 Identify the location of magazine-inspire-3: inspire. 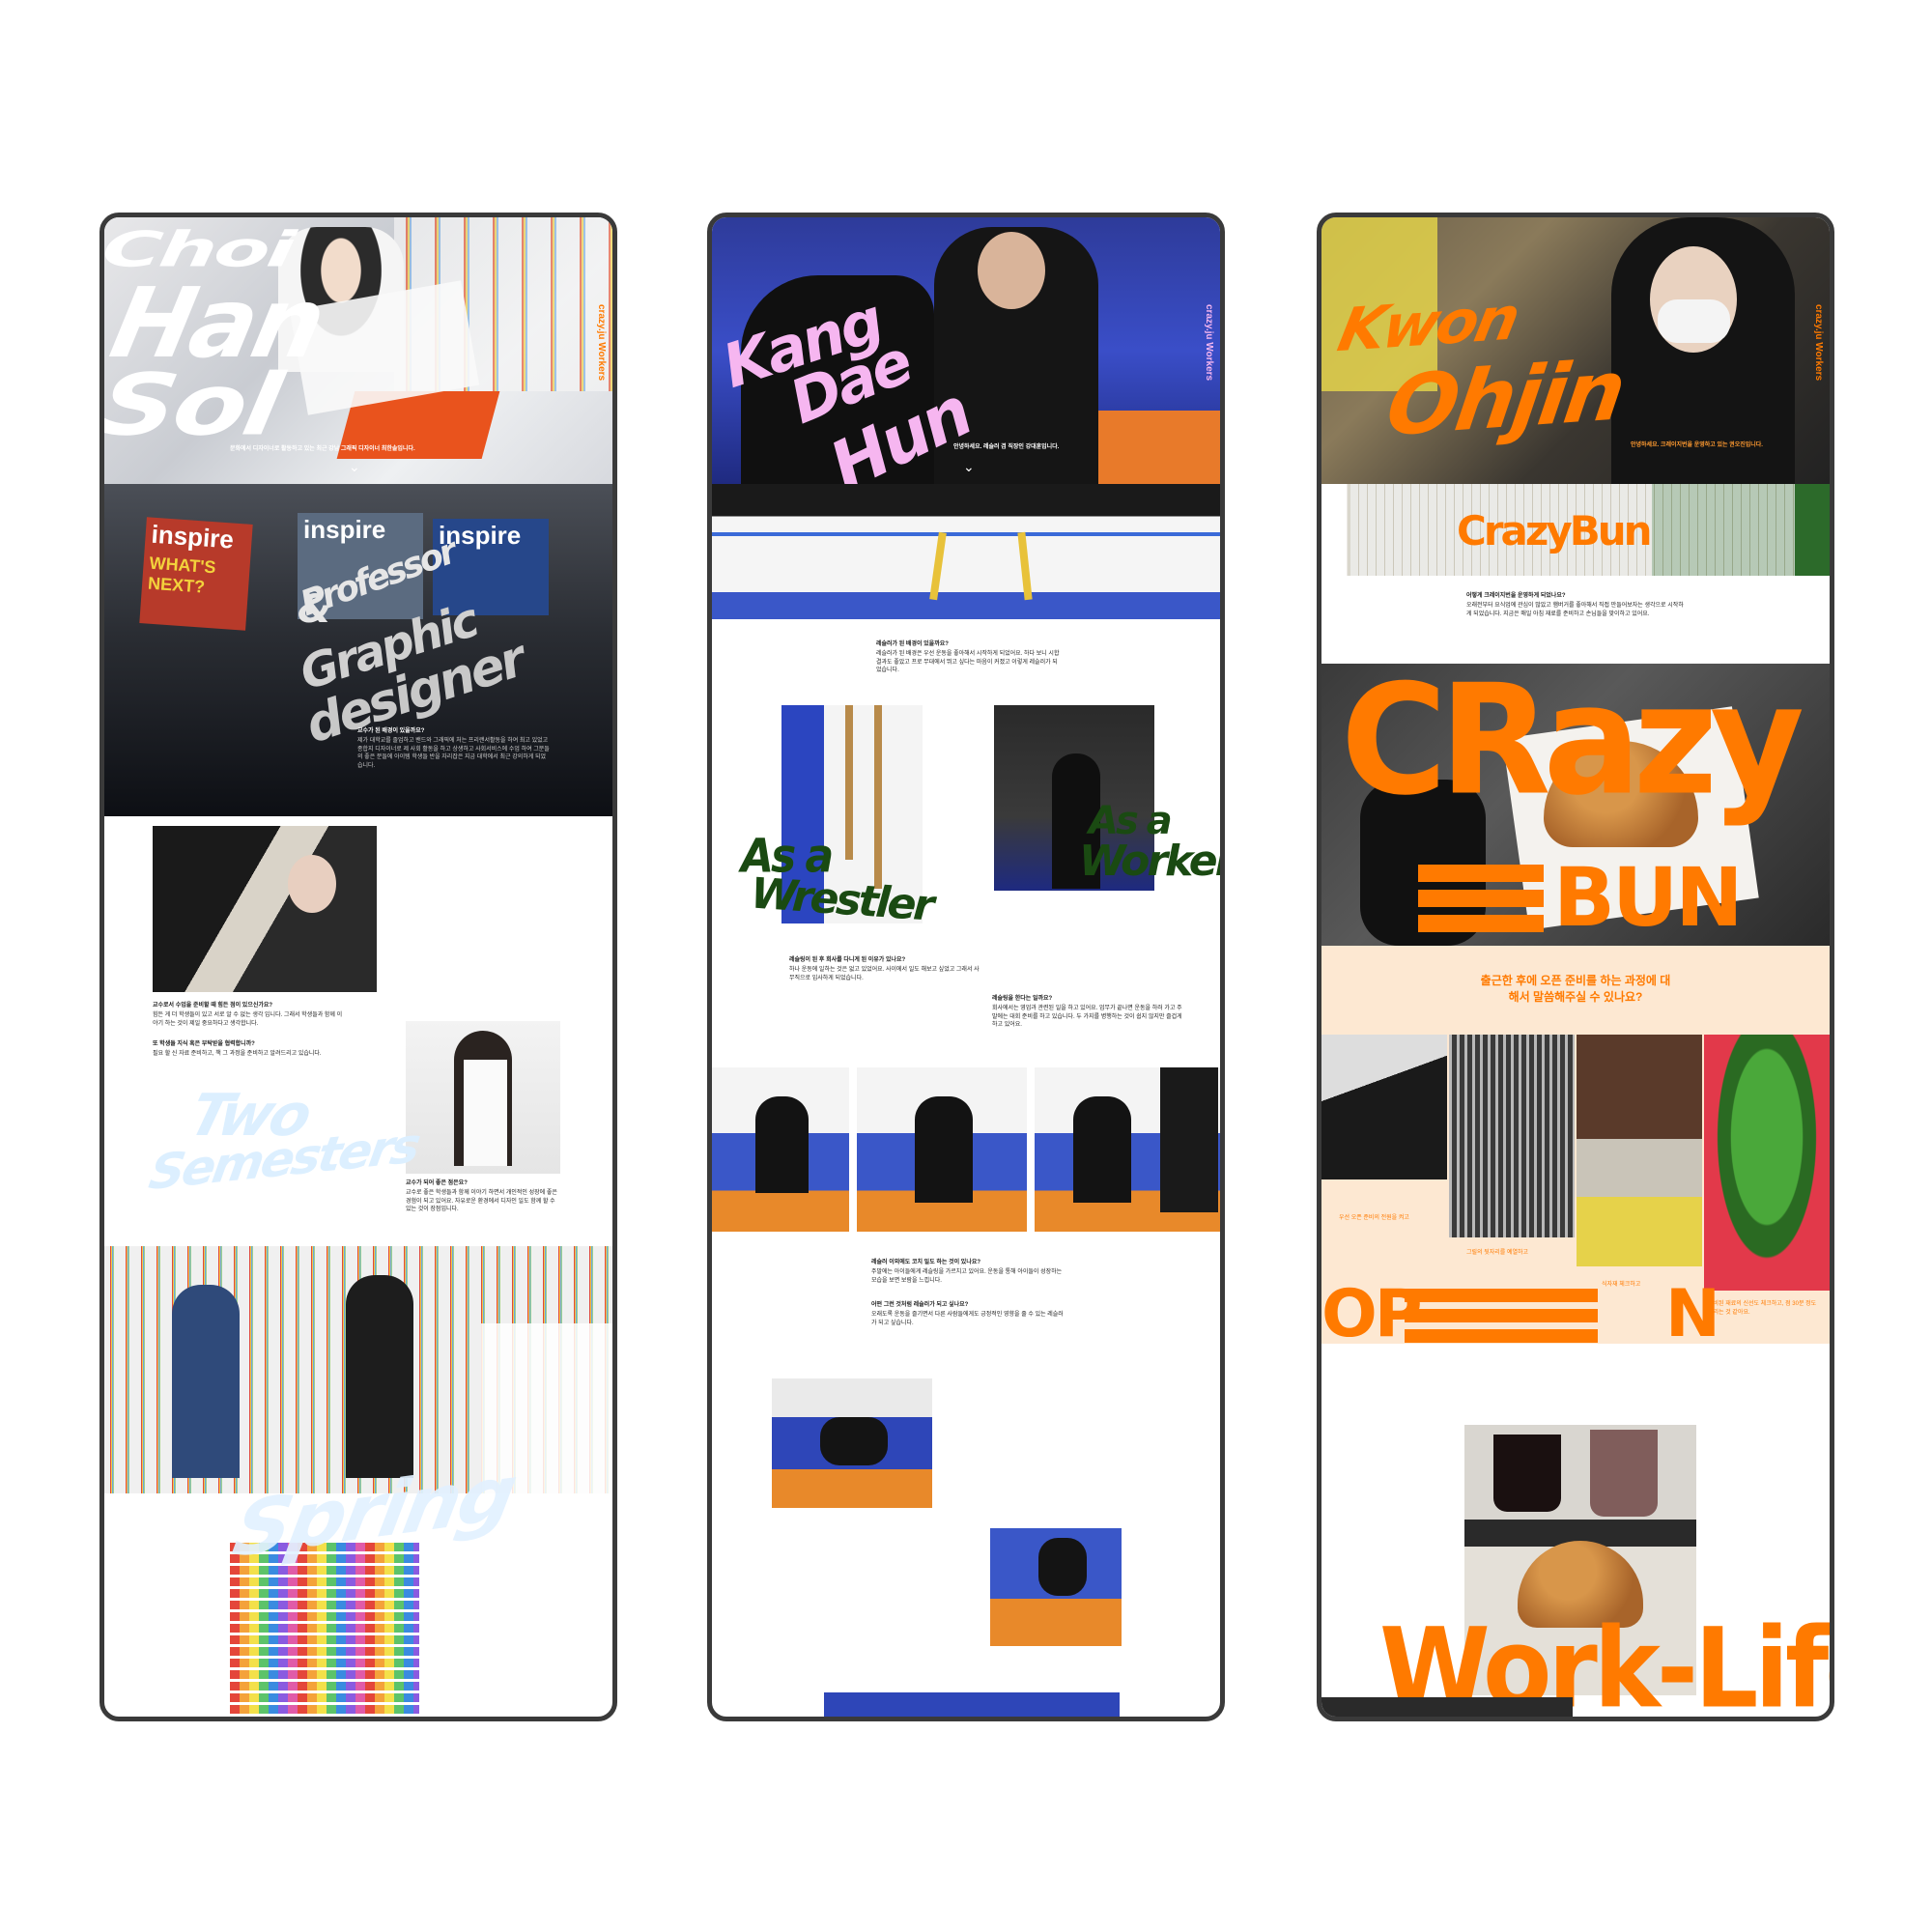
(491, 567).